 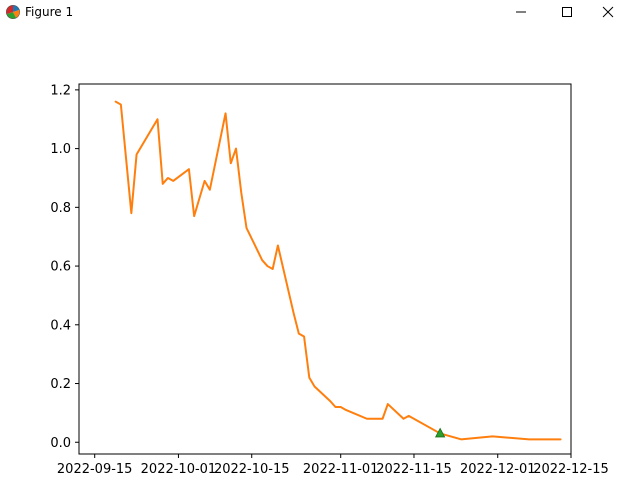 I want to click on minimize-icon, so click(x=521, y=12).